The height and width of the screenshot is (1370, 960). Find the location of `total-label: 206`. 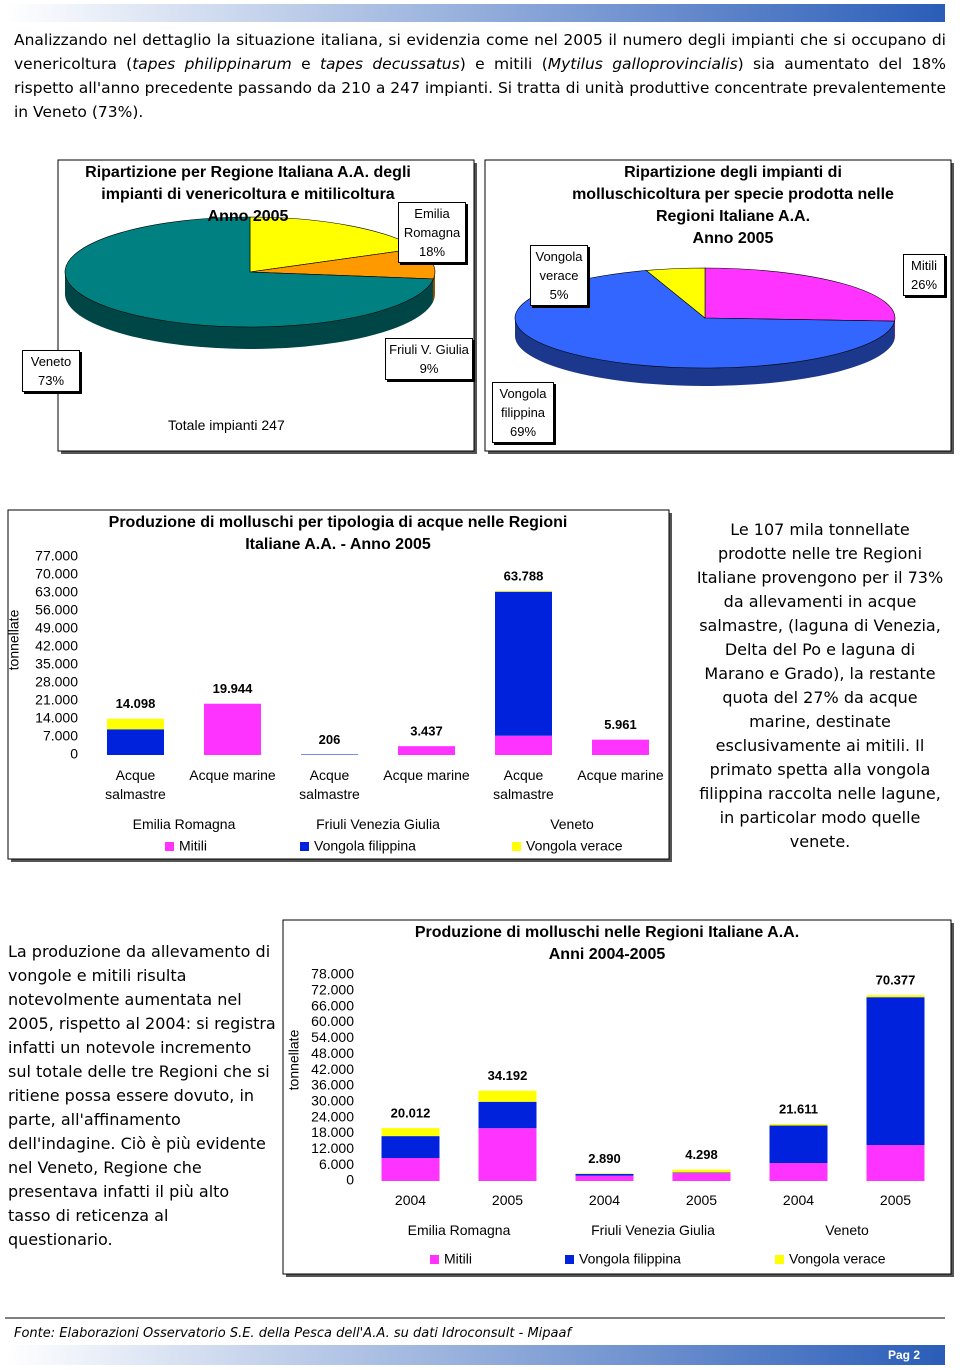

total-label: 206 is located at coordinates (330, 739).